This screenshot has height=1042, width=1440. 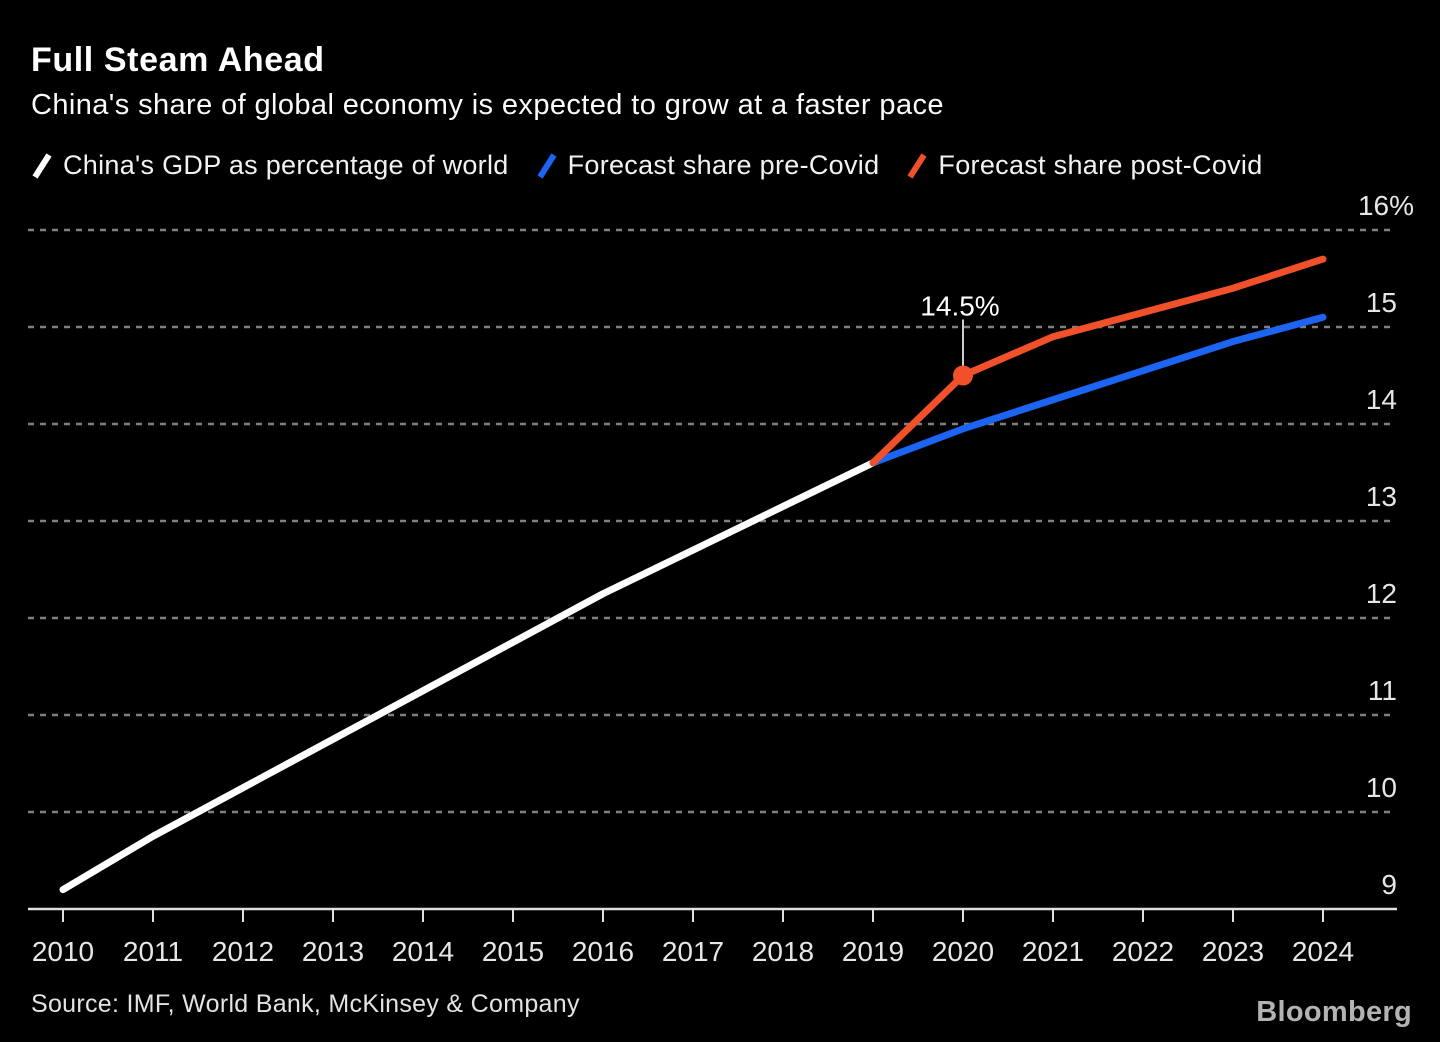 I want to click on chart-title: Full Steam Ahead, so click(x=178, y=60).